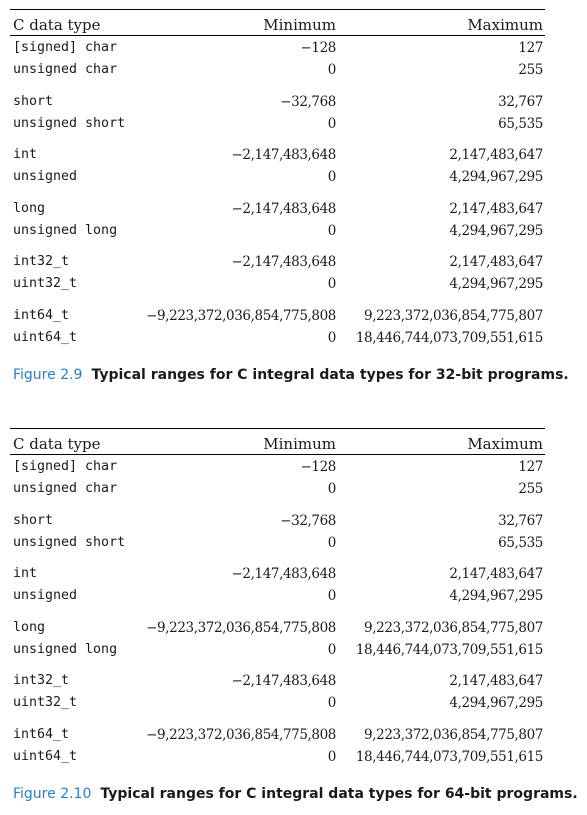 This screenshot has width=587, height=815. What do you see at coordinates (277, 263) in the screenshot?
I see `table-row: int32_t −2,147,483,648 2,147,483,647` at bounding box center [277, 263].